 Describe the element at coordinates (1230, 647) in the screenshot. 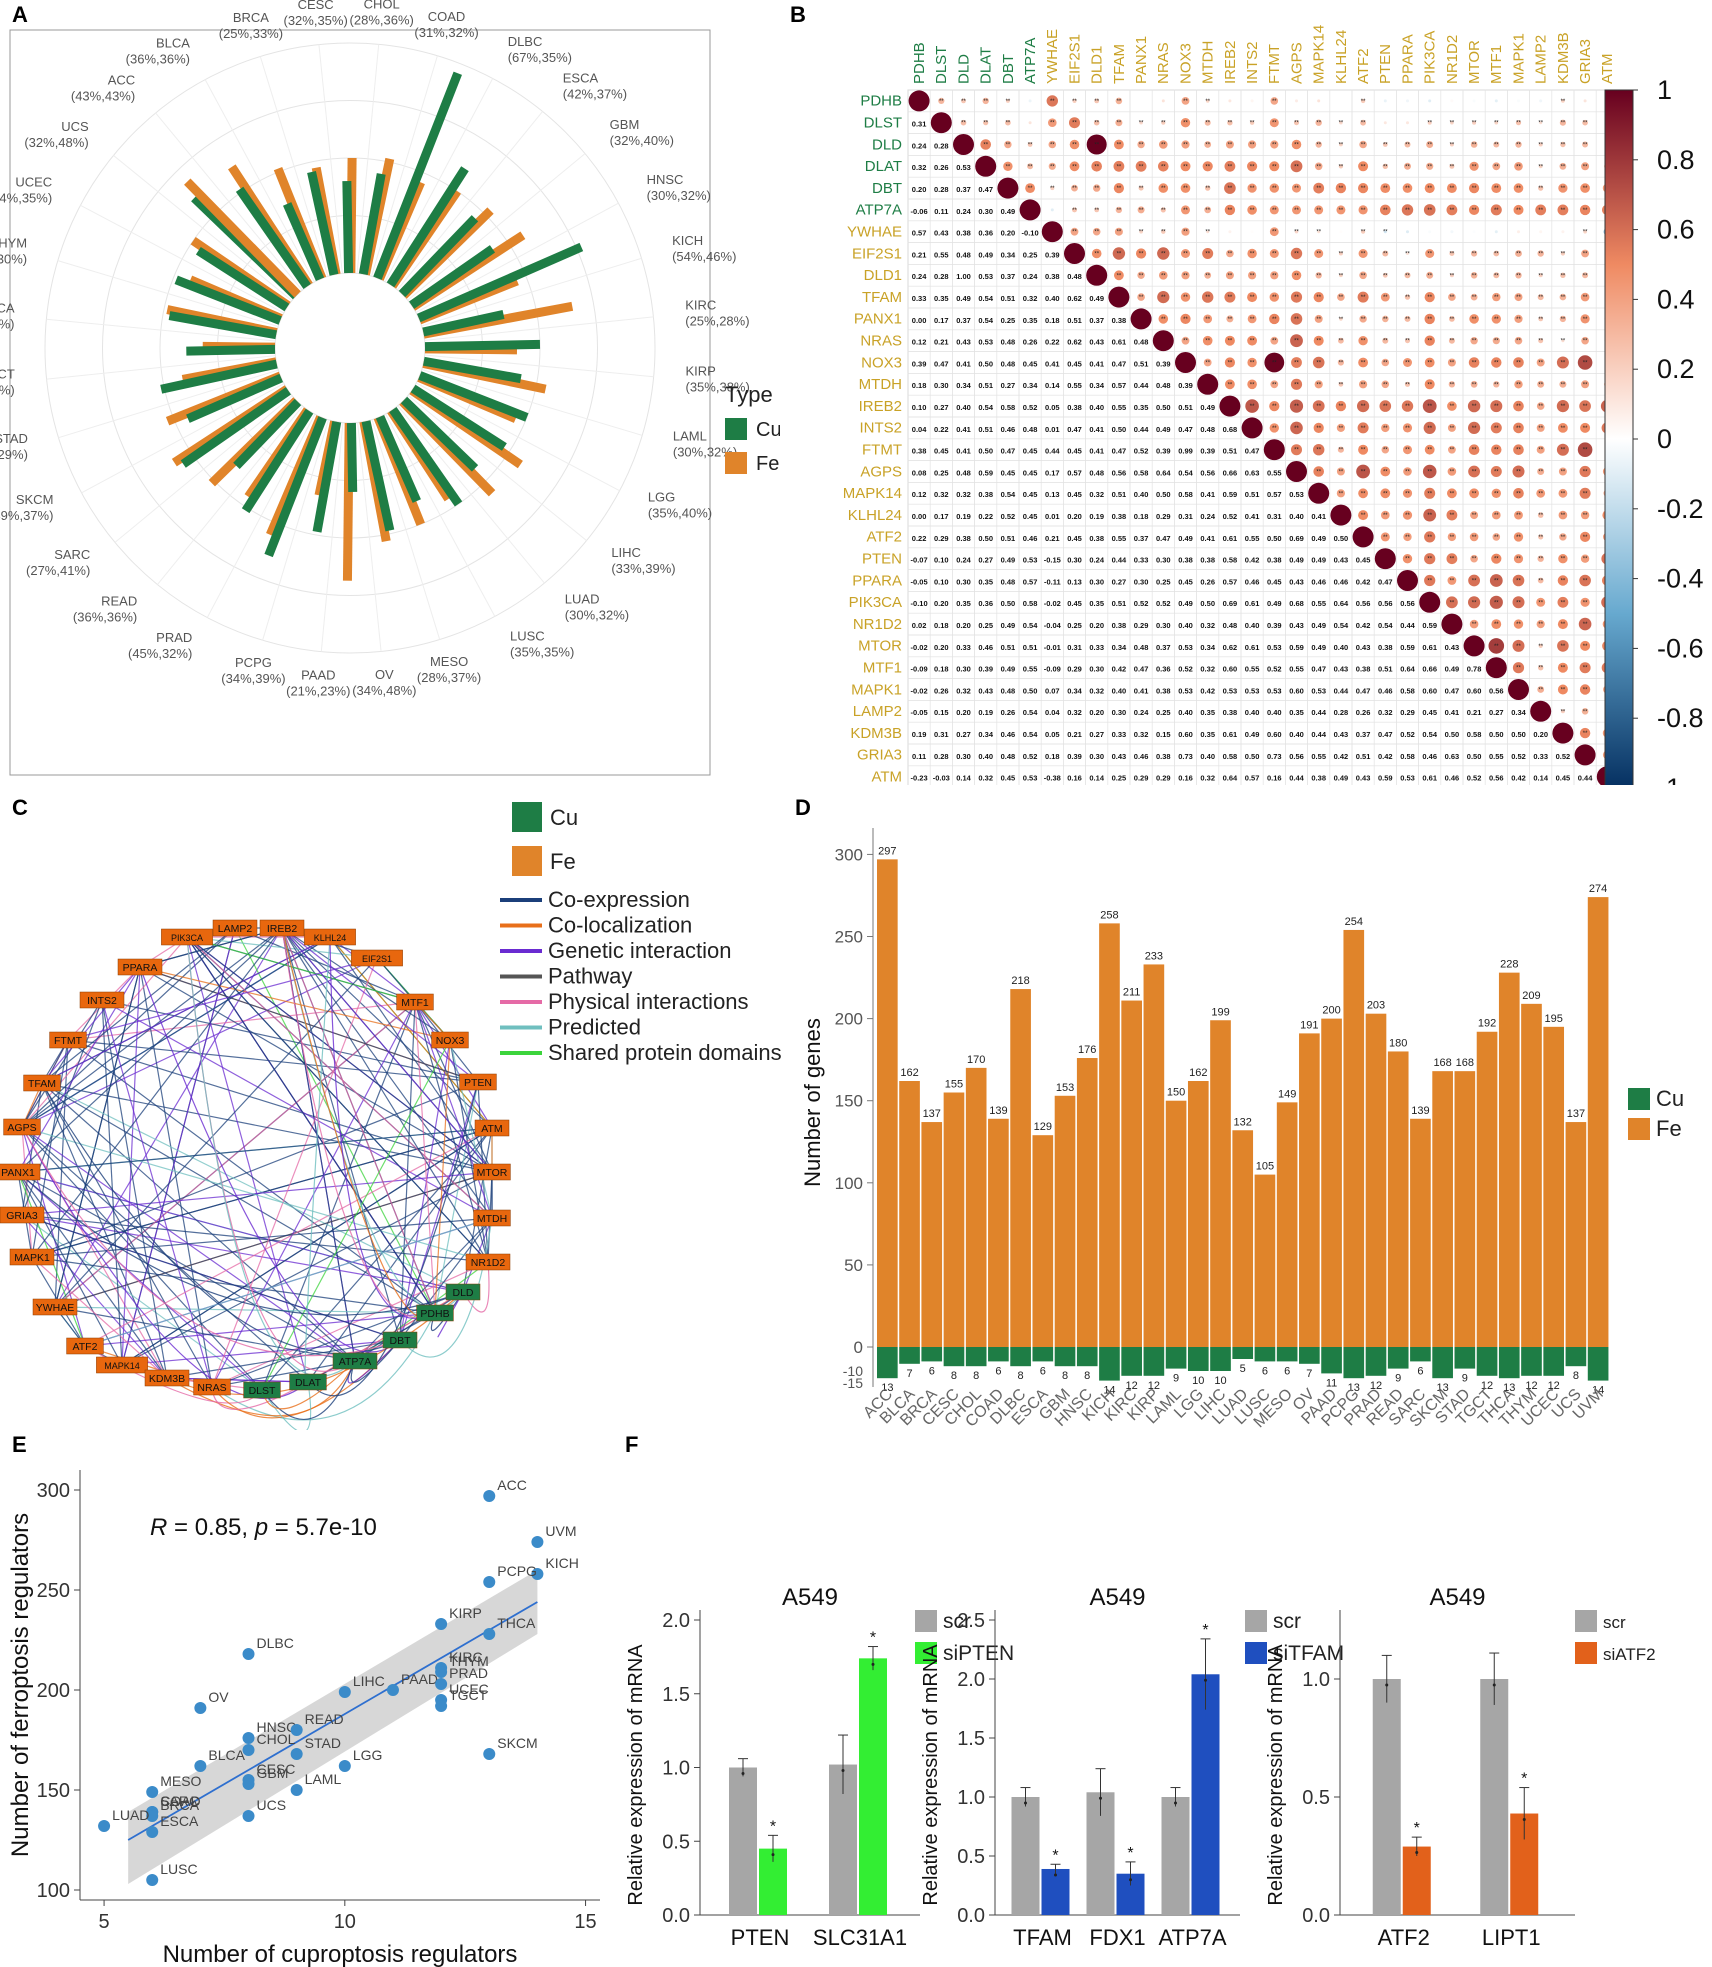

I see `heatmap-value: 0.62` at that location.